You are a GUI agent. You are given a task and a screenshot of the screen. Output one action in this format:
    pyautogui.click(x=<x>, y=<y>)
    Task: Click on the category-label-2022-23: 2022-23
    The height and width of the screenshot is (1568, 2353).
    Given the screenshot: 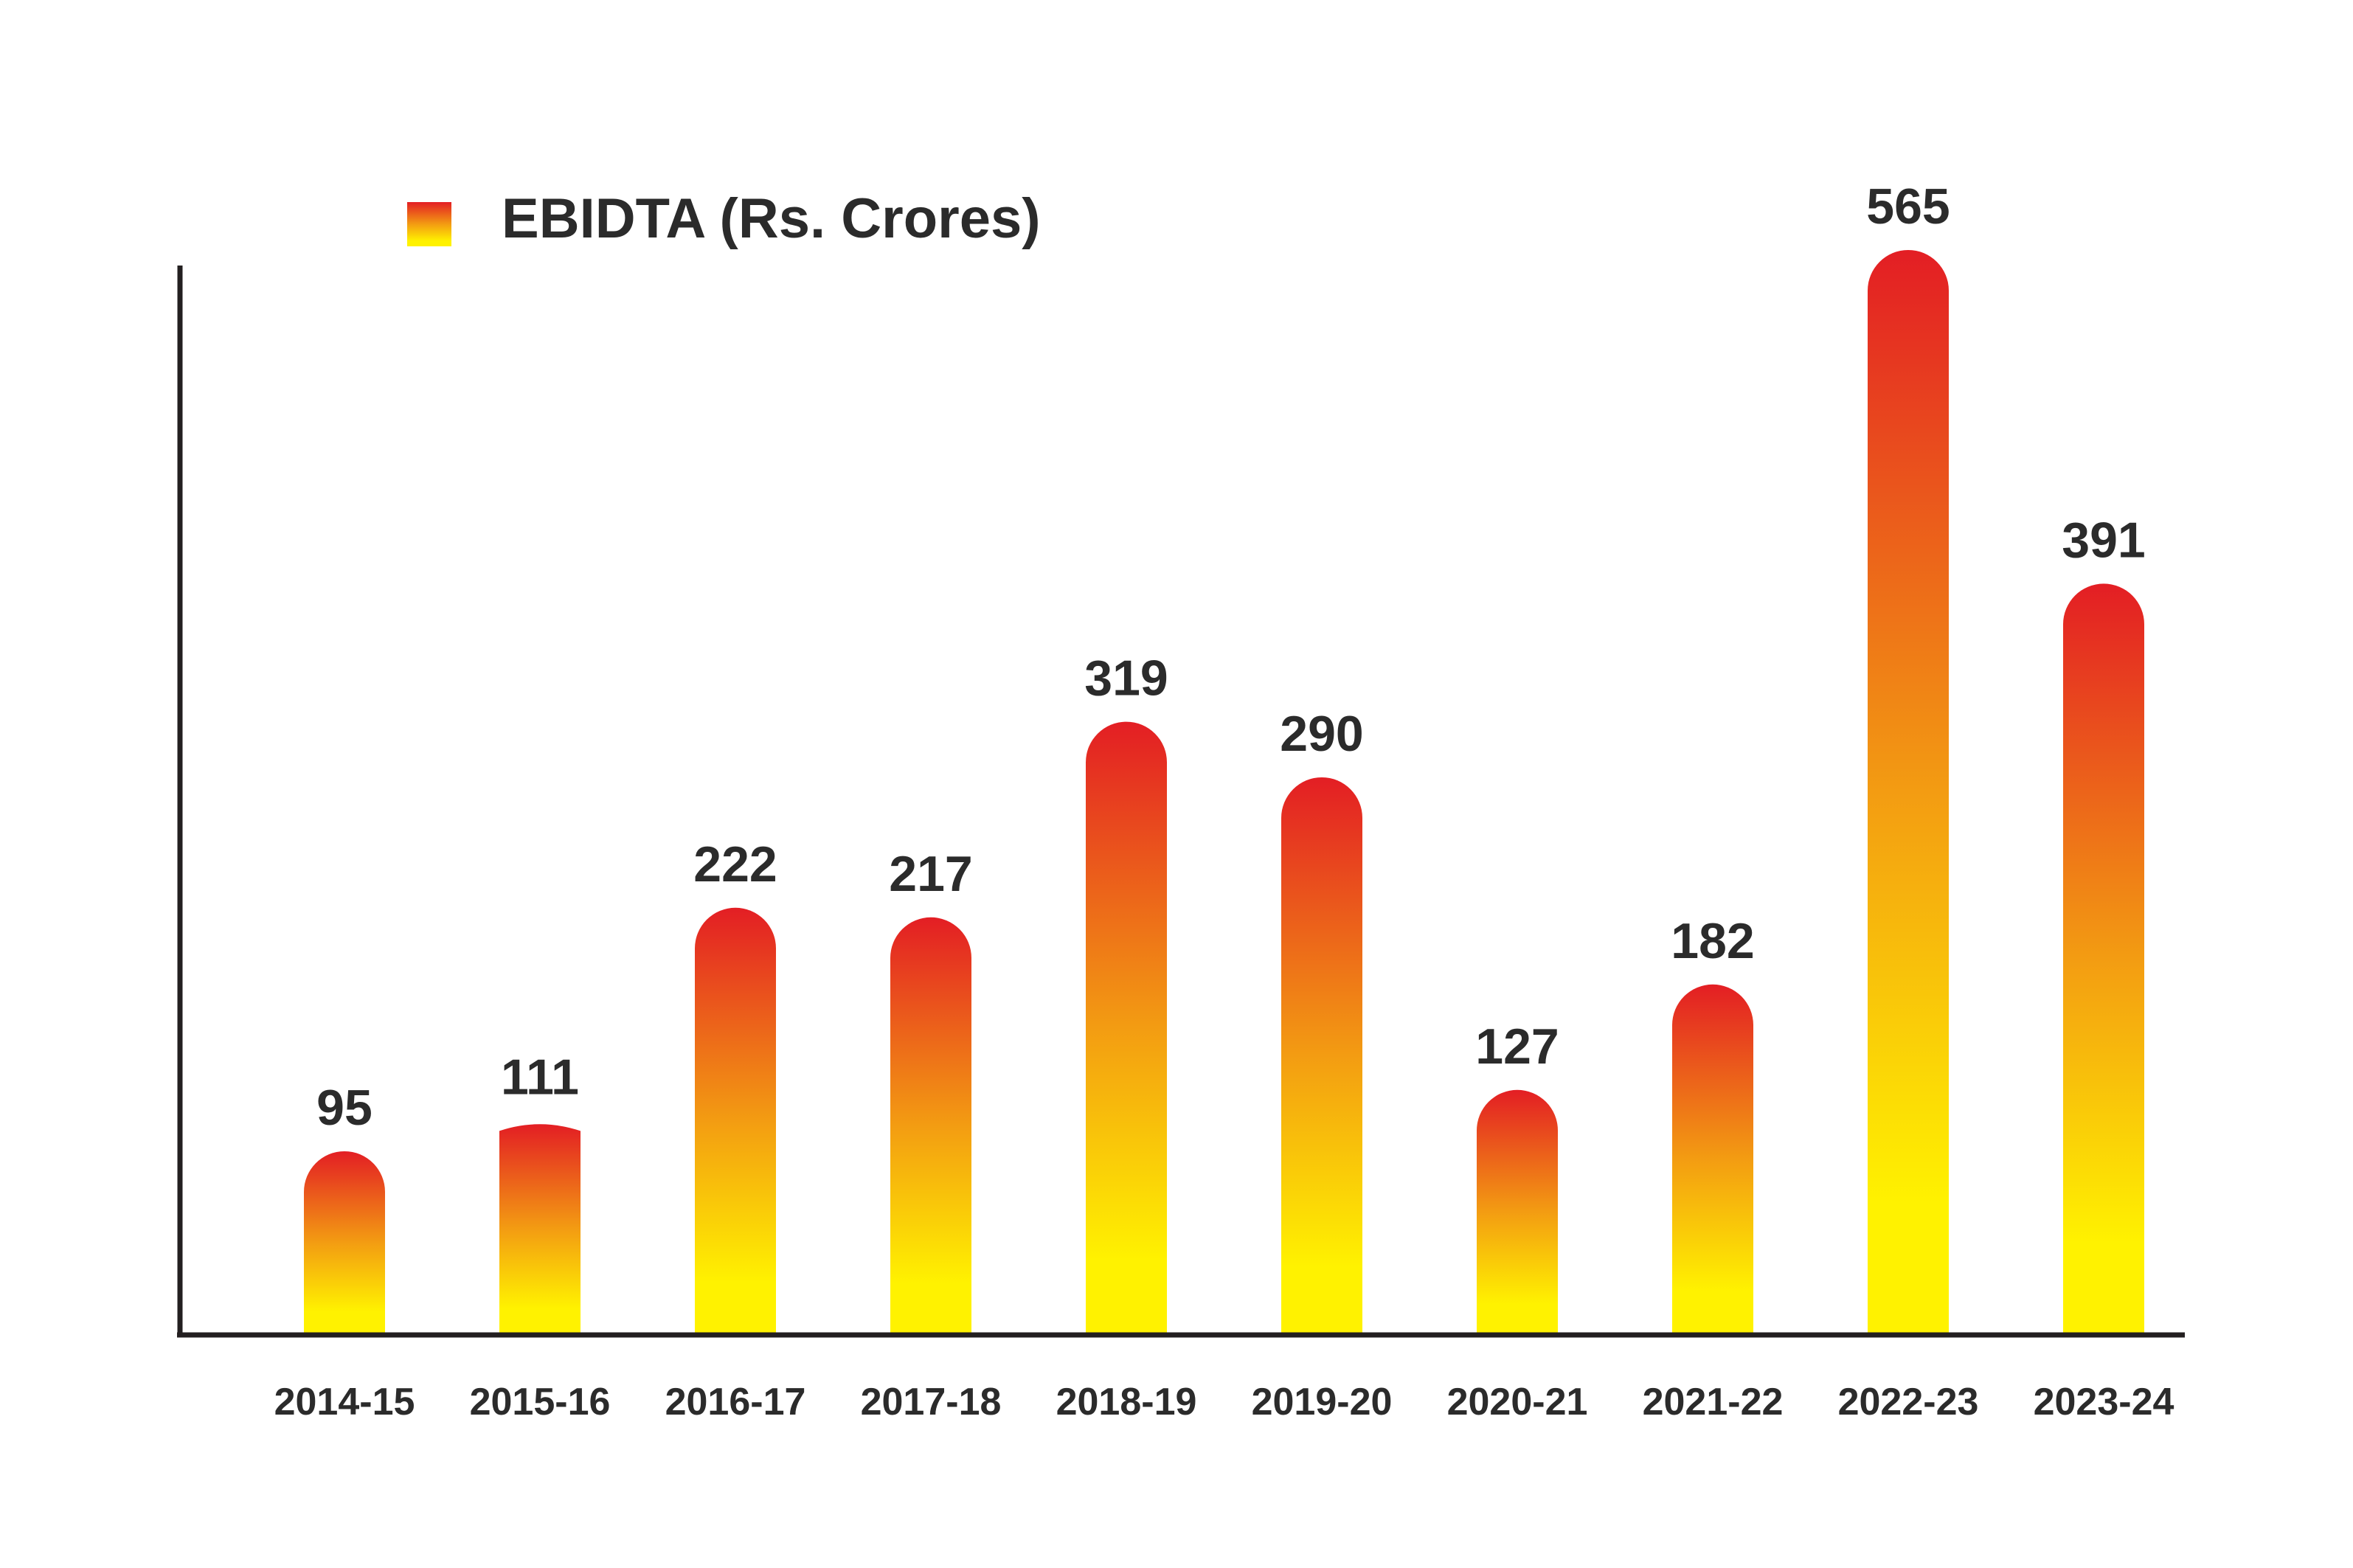 What is the action you would take?
    pyautogui.click(x=1908, y=1402)
    